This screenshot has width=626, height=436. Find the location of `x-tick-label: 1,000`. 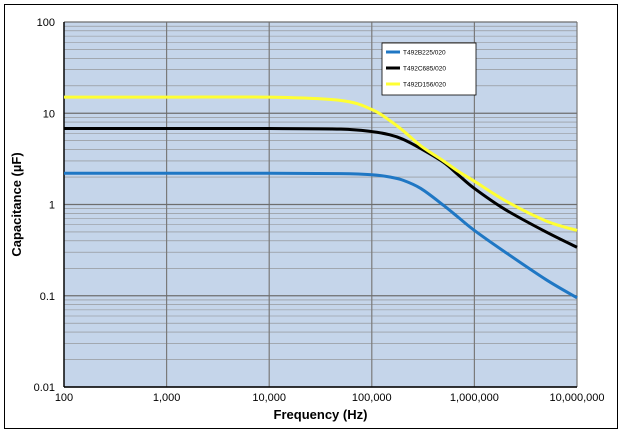

x-tick-label: 1,000 is located at coordinates (167, 398).